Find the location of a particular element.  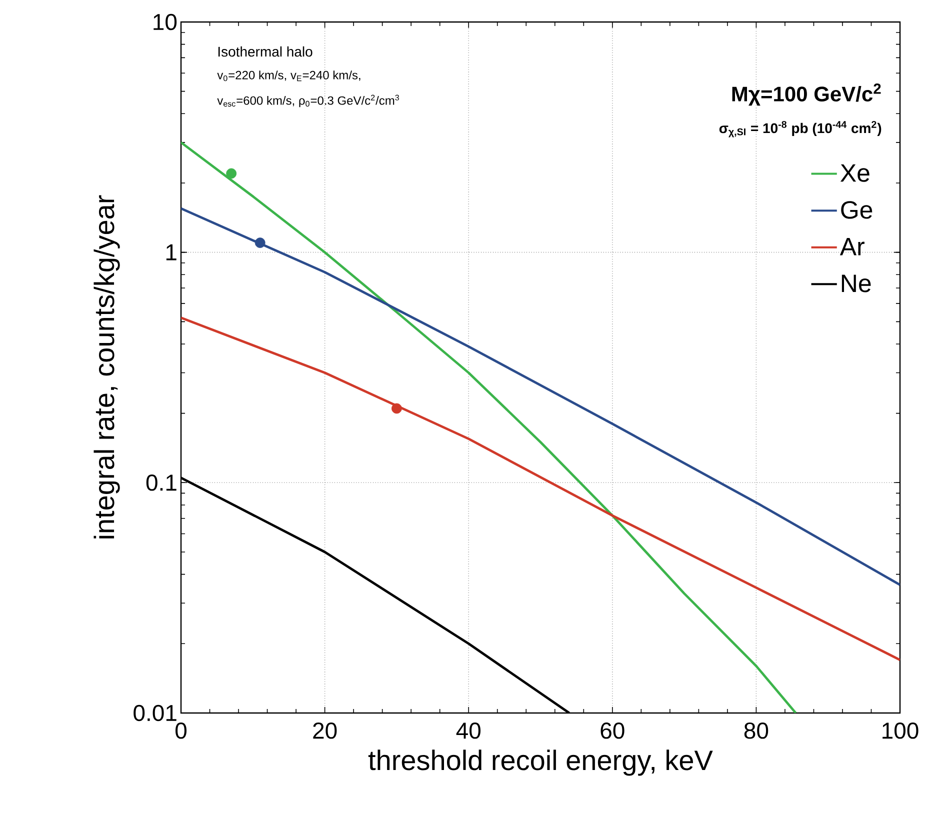

annotation: Mχ=100 GeV/c$^{2}$ is located at coordinates (806, 94).